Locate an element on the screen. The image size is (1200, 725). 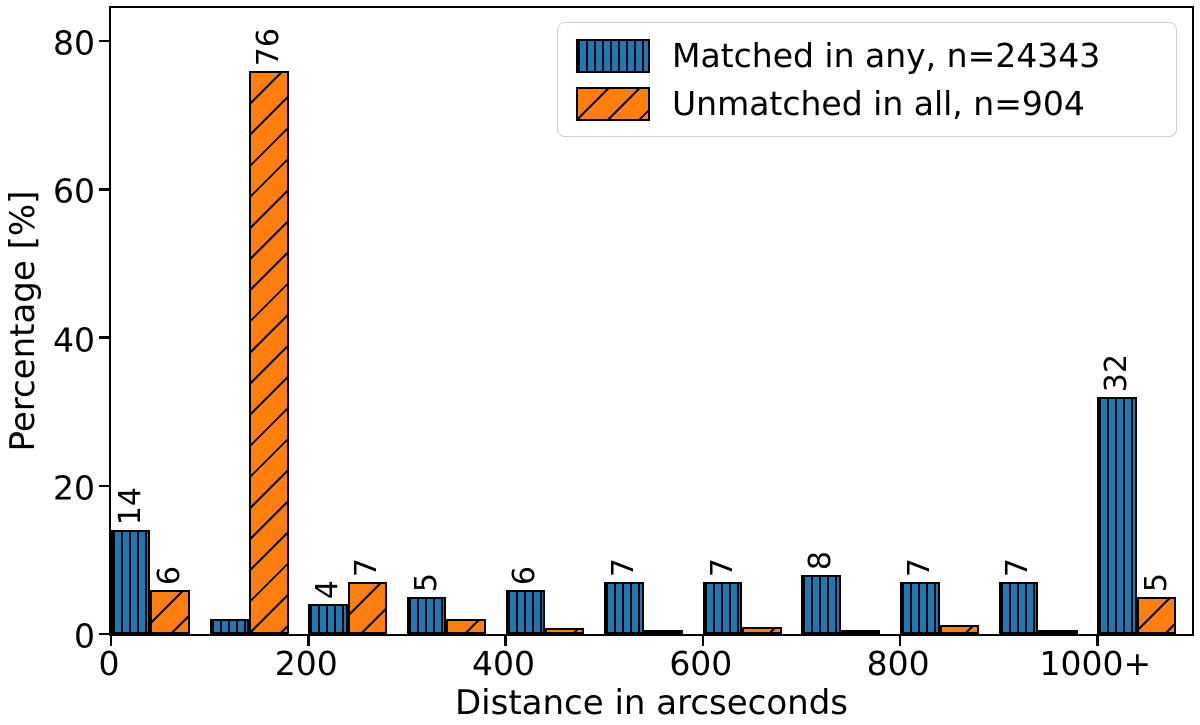
bar-matched-bin3 is located at coordinates (426, 615).